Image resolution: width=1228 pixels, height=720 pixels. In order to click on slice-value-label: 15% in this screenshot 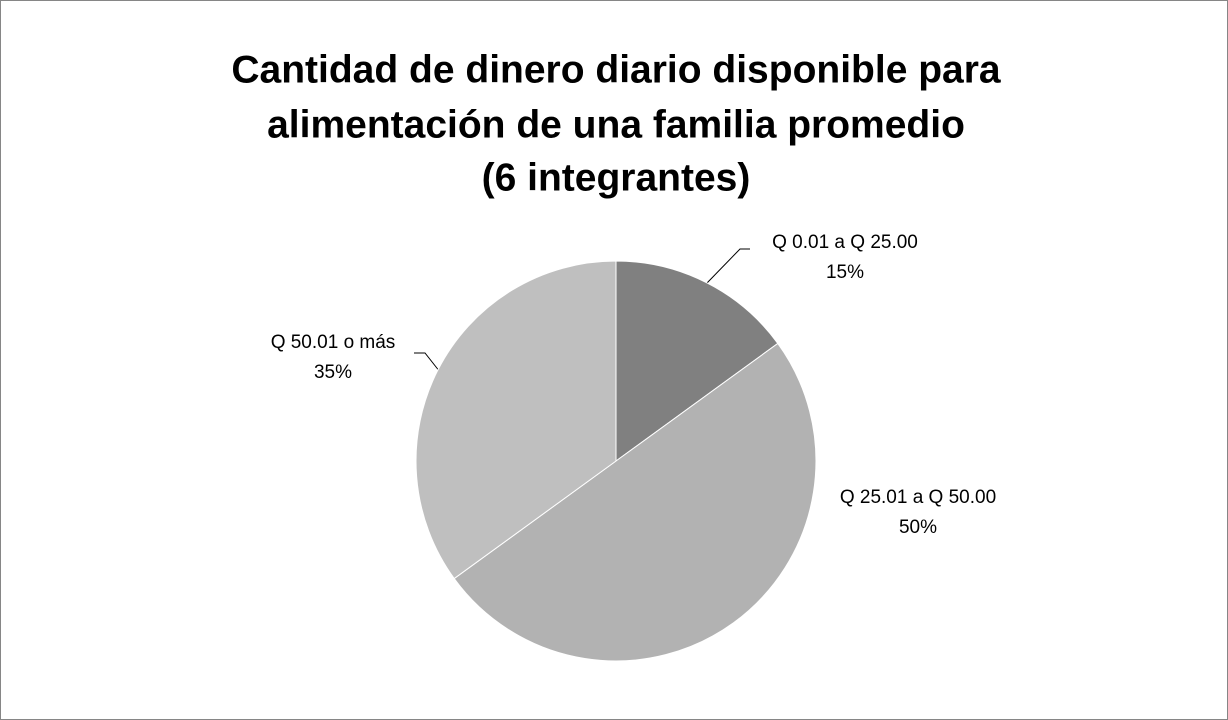, I will do `click(845, 272)`.